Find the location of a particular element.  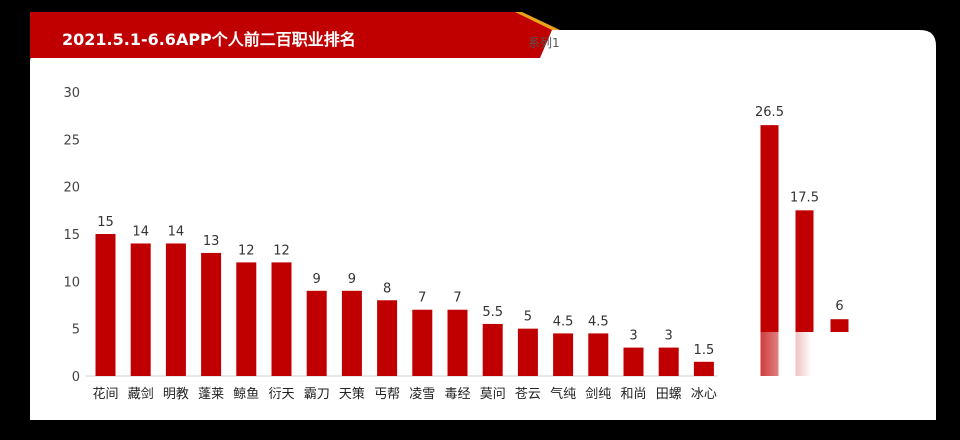

x-tick-label: 田螺 is located at coordinates (669, 394).